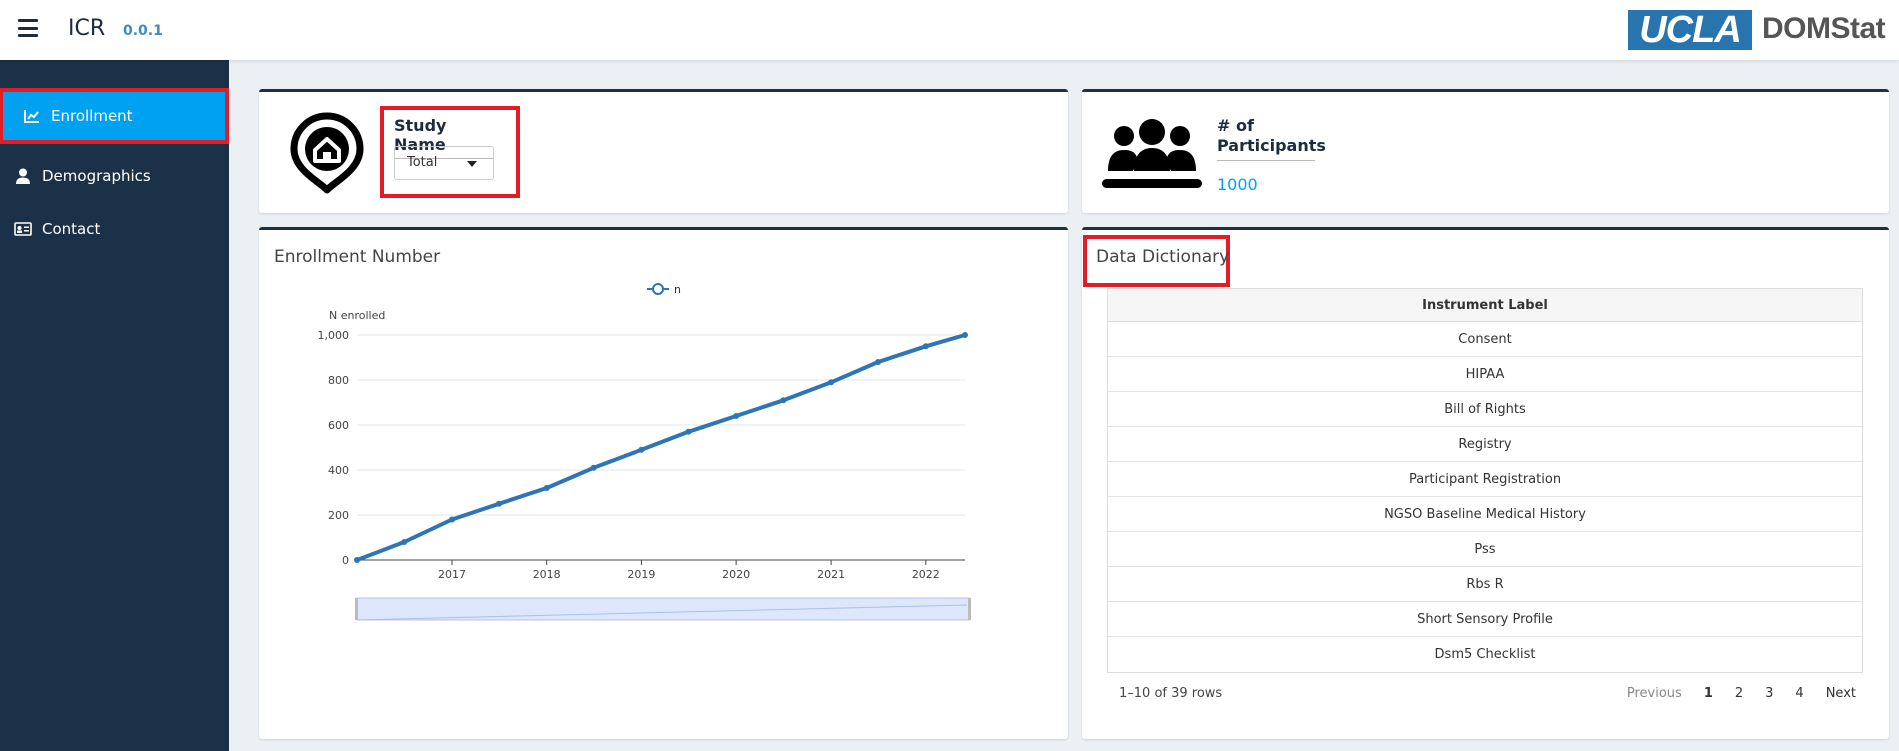  Describe the element at coordinates (926, 574) in the screenshot. I see `x-tick-label: 2022` at that location.